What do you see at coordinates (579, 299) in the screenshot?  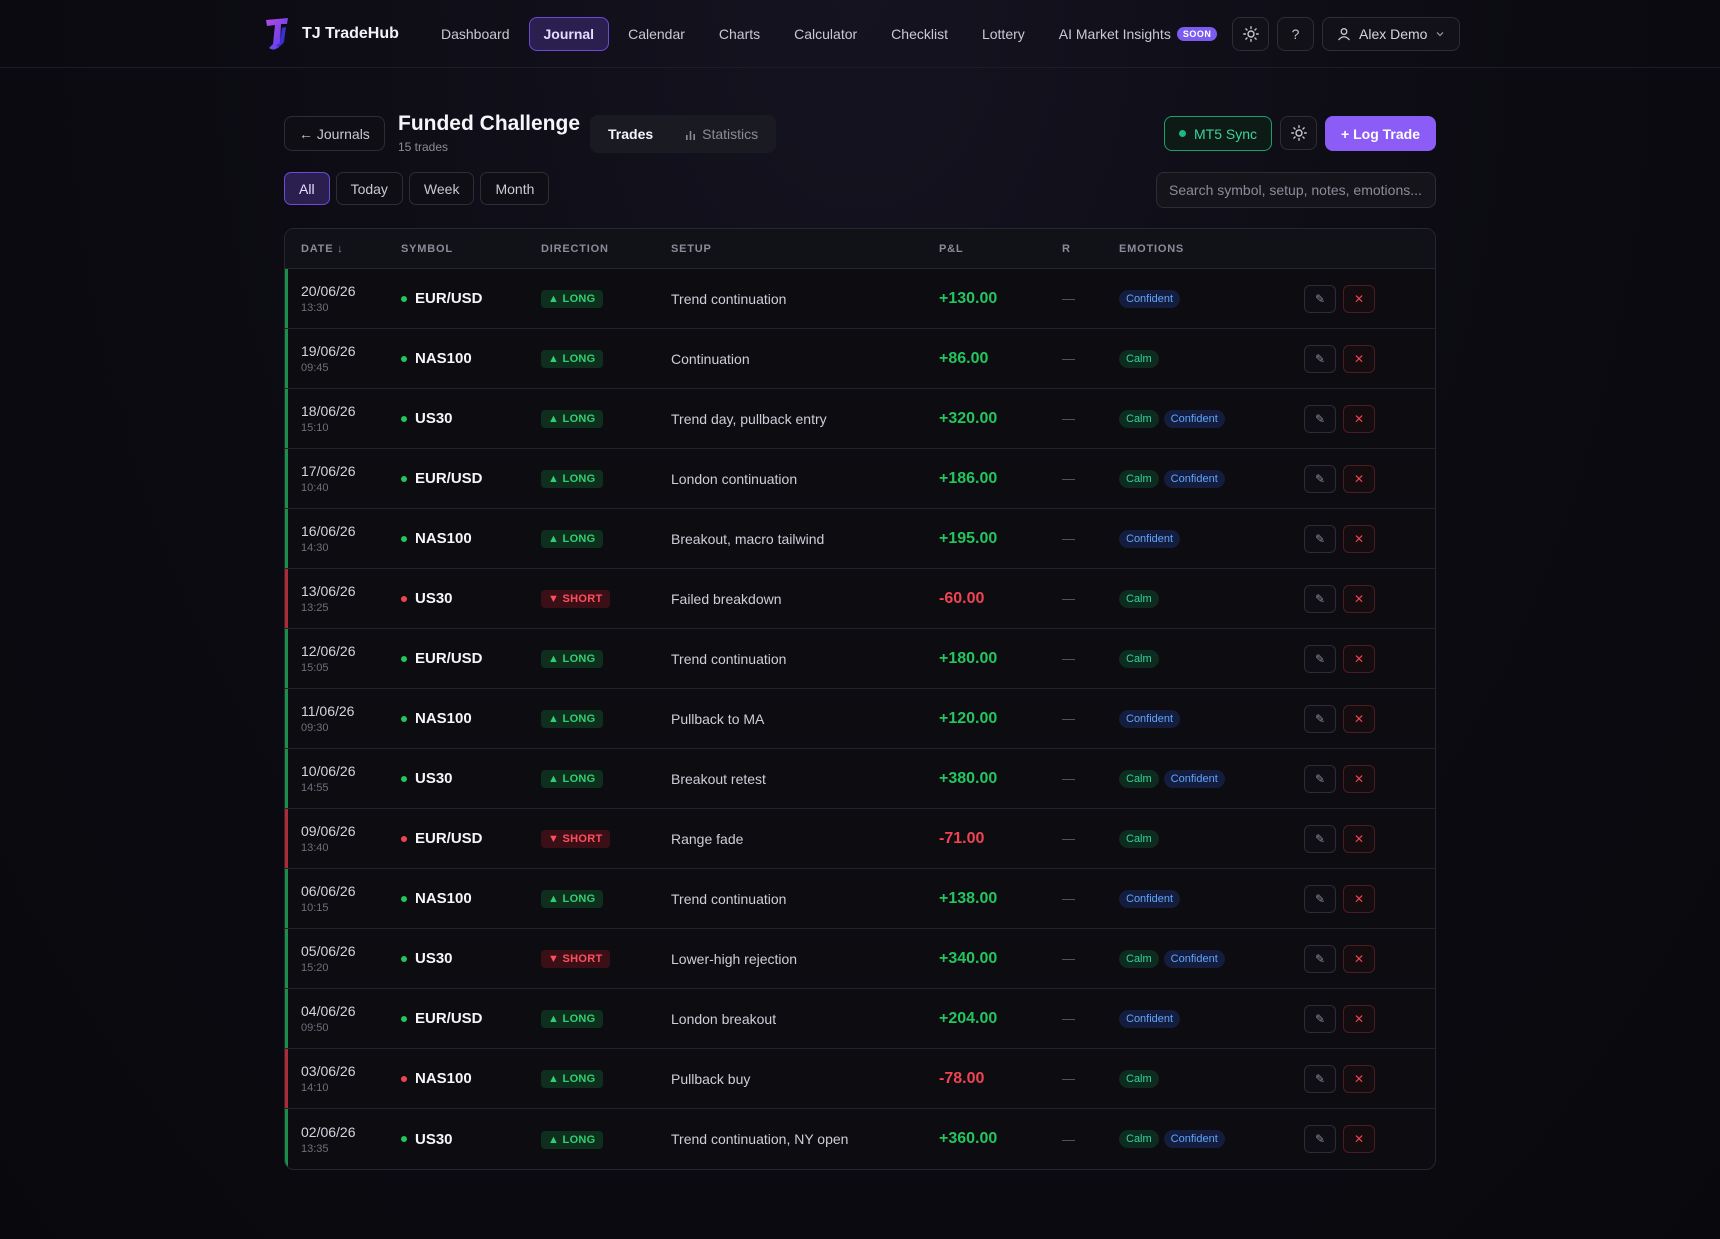 I see `direction-label: LONG` at bounding box center [579, 299].